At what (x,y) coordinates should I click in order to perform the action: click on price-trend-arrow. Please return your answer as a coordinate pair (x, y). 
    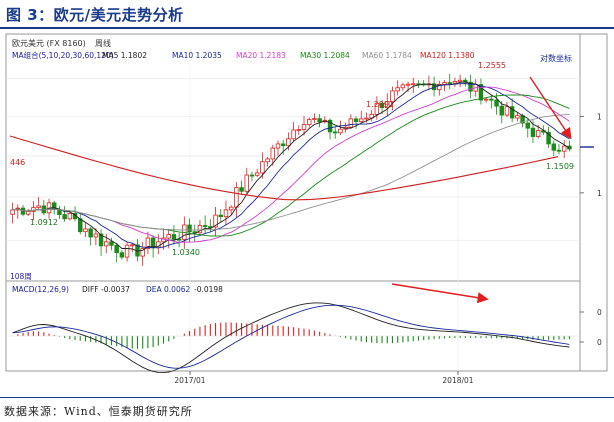
    Looking at the image, I should click on (550, 108).